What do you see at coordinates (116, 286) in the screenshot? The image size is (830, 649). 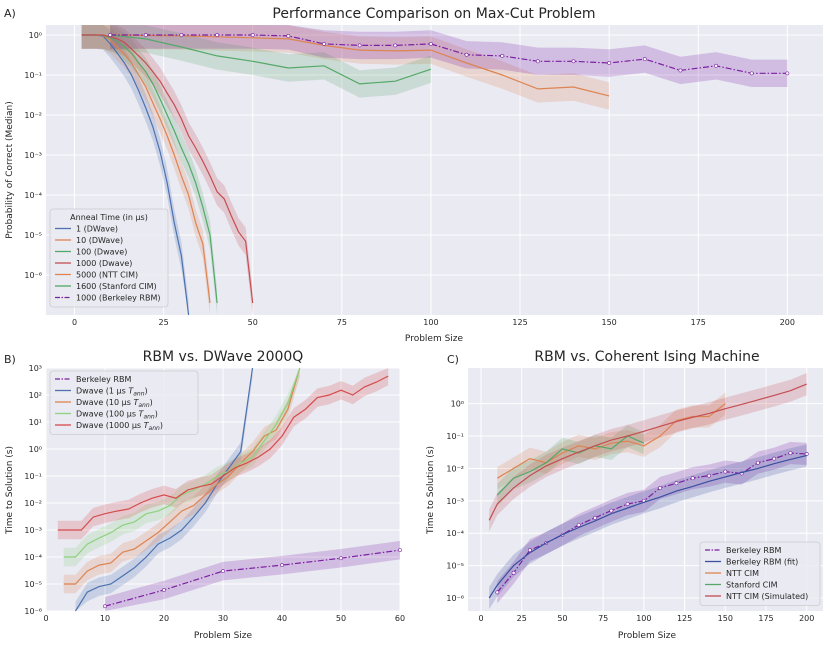 I see `legend-label: 1600 (Stanford CIM)` at bounding box center [116, 286].